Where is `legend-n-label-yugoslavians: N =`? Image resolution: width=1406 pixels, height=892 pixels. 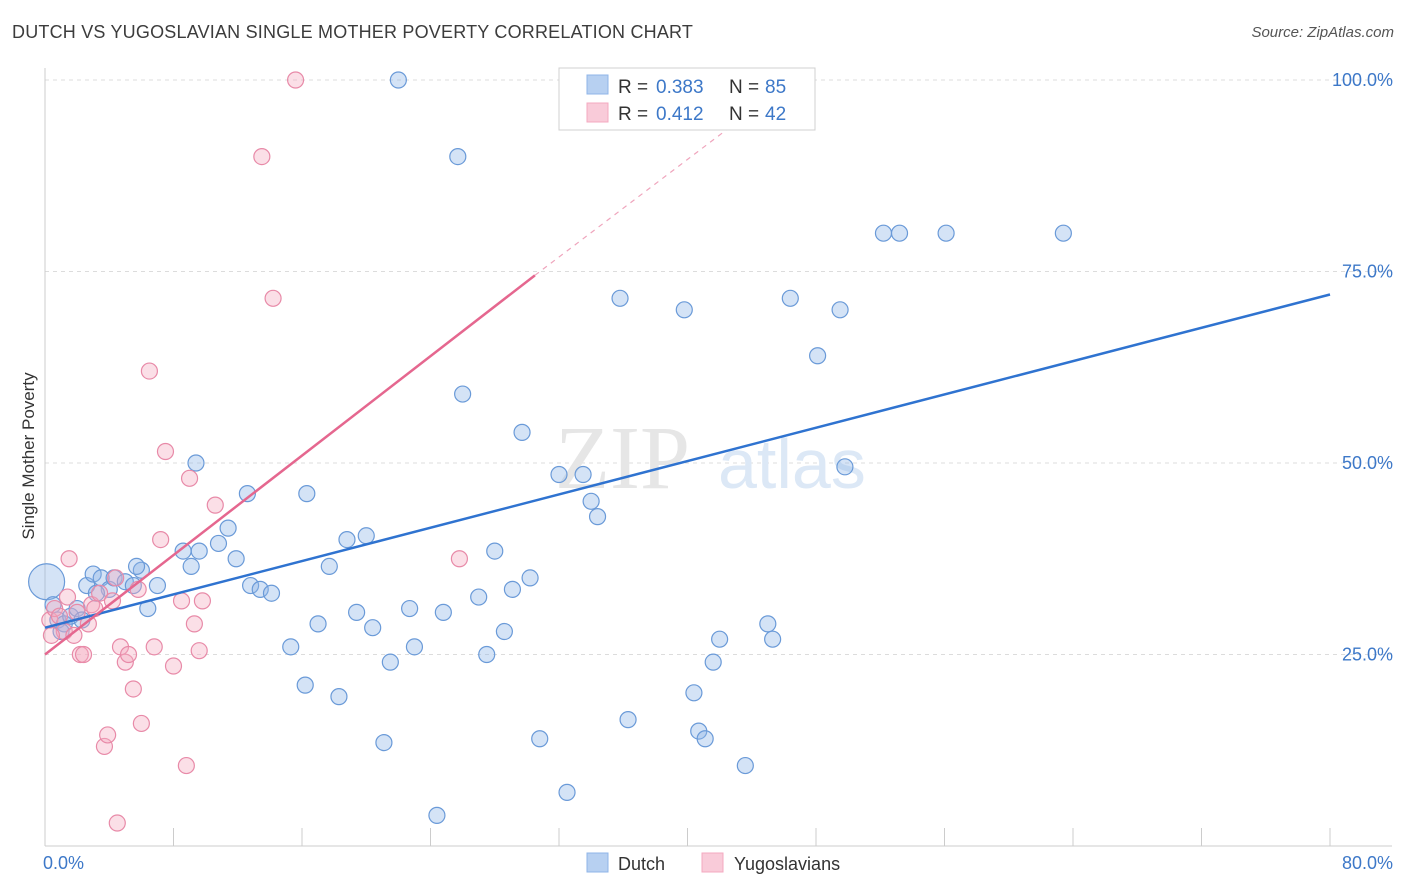
legend-n-label-yugoslavians: N = is located at coordinates (744, 114).